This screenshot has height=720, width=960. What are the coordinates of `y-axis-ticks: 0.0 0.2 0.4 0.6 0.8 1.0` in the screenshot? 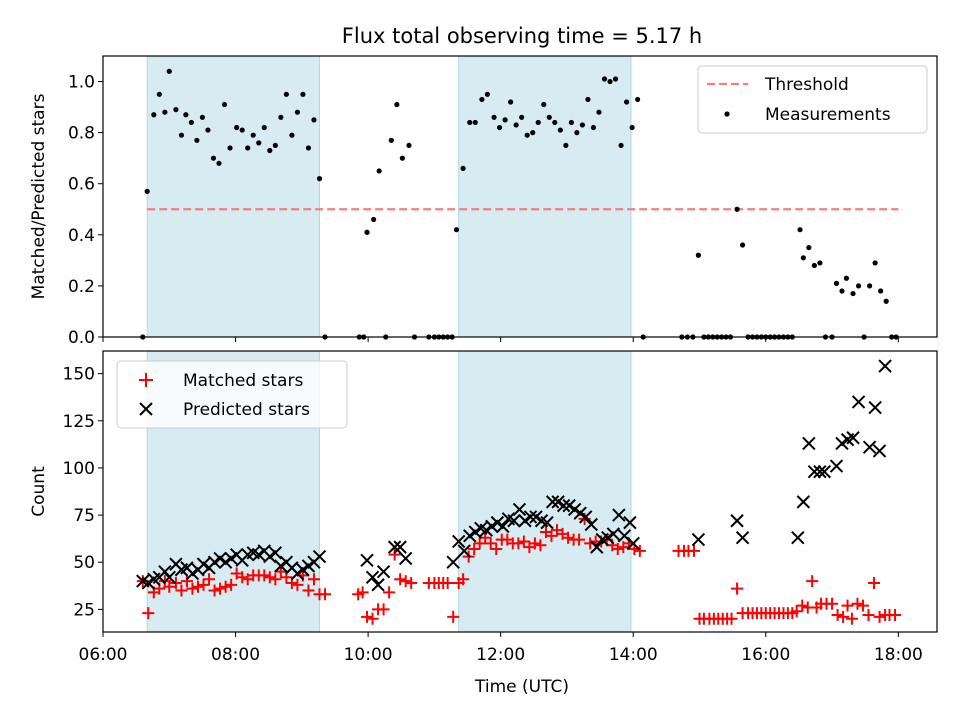 It's located at (85, 210).